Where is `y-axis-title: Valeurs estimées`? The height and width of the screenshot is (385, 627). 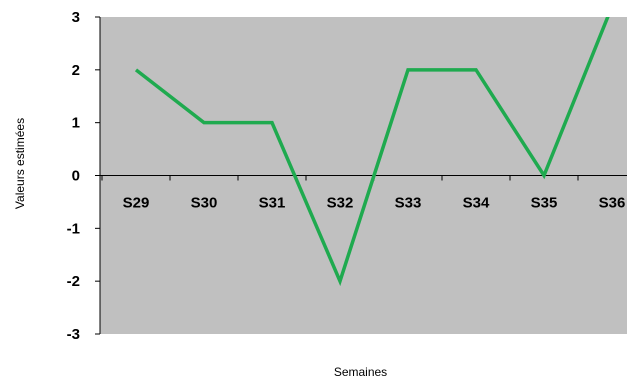 y-axis-title: Valeurs estimées is located at coordinates (20, 163).